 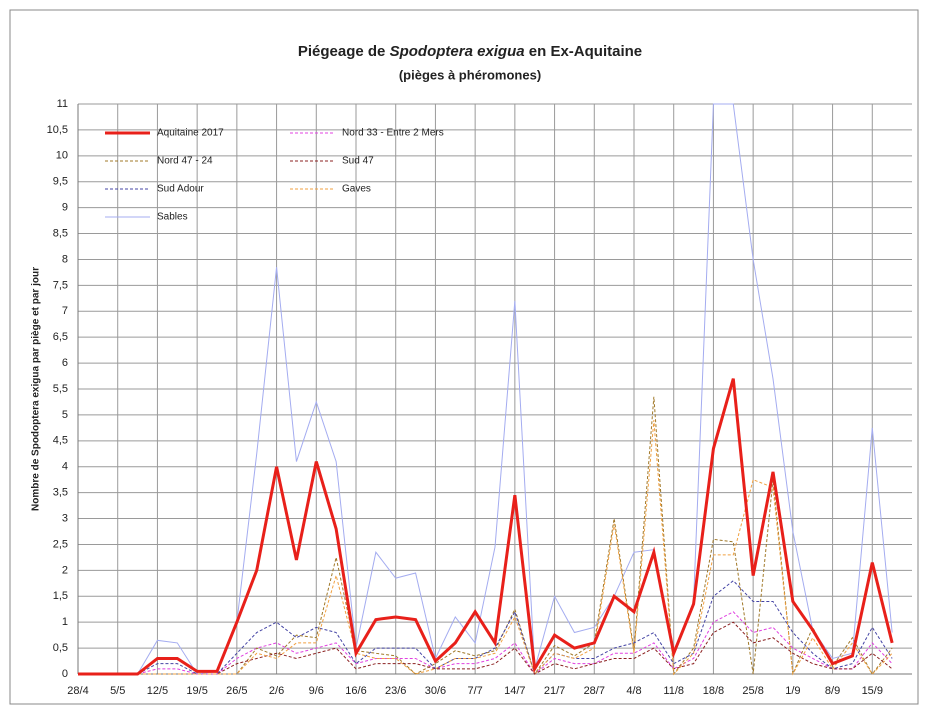 I want to click on y-tick-label: 2,5, so click(x=60, y=544).